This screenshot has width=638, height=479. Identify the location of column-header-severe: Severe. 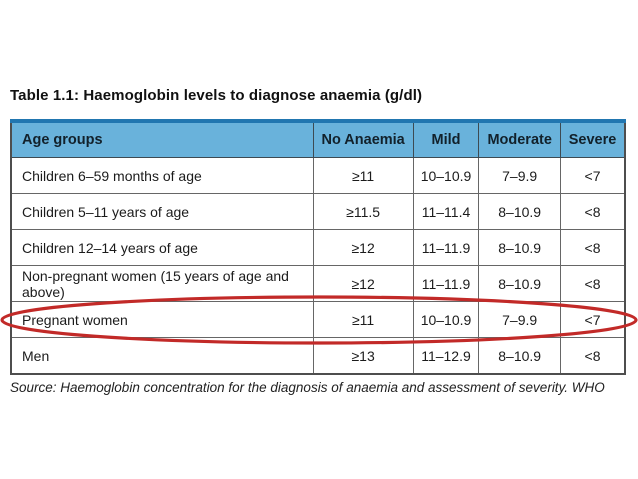
(593, 139).